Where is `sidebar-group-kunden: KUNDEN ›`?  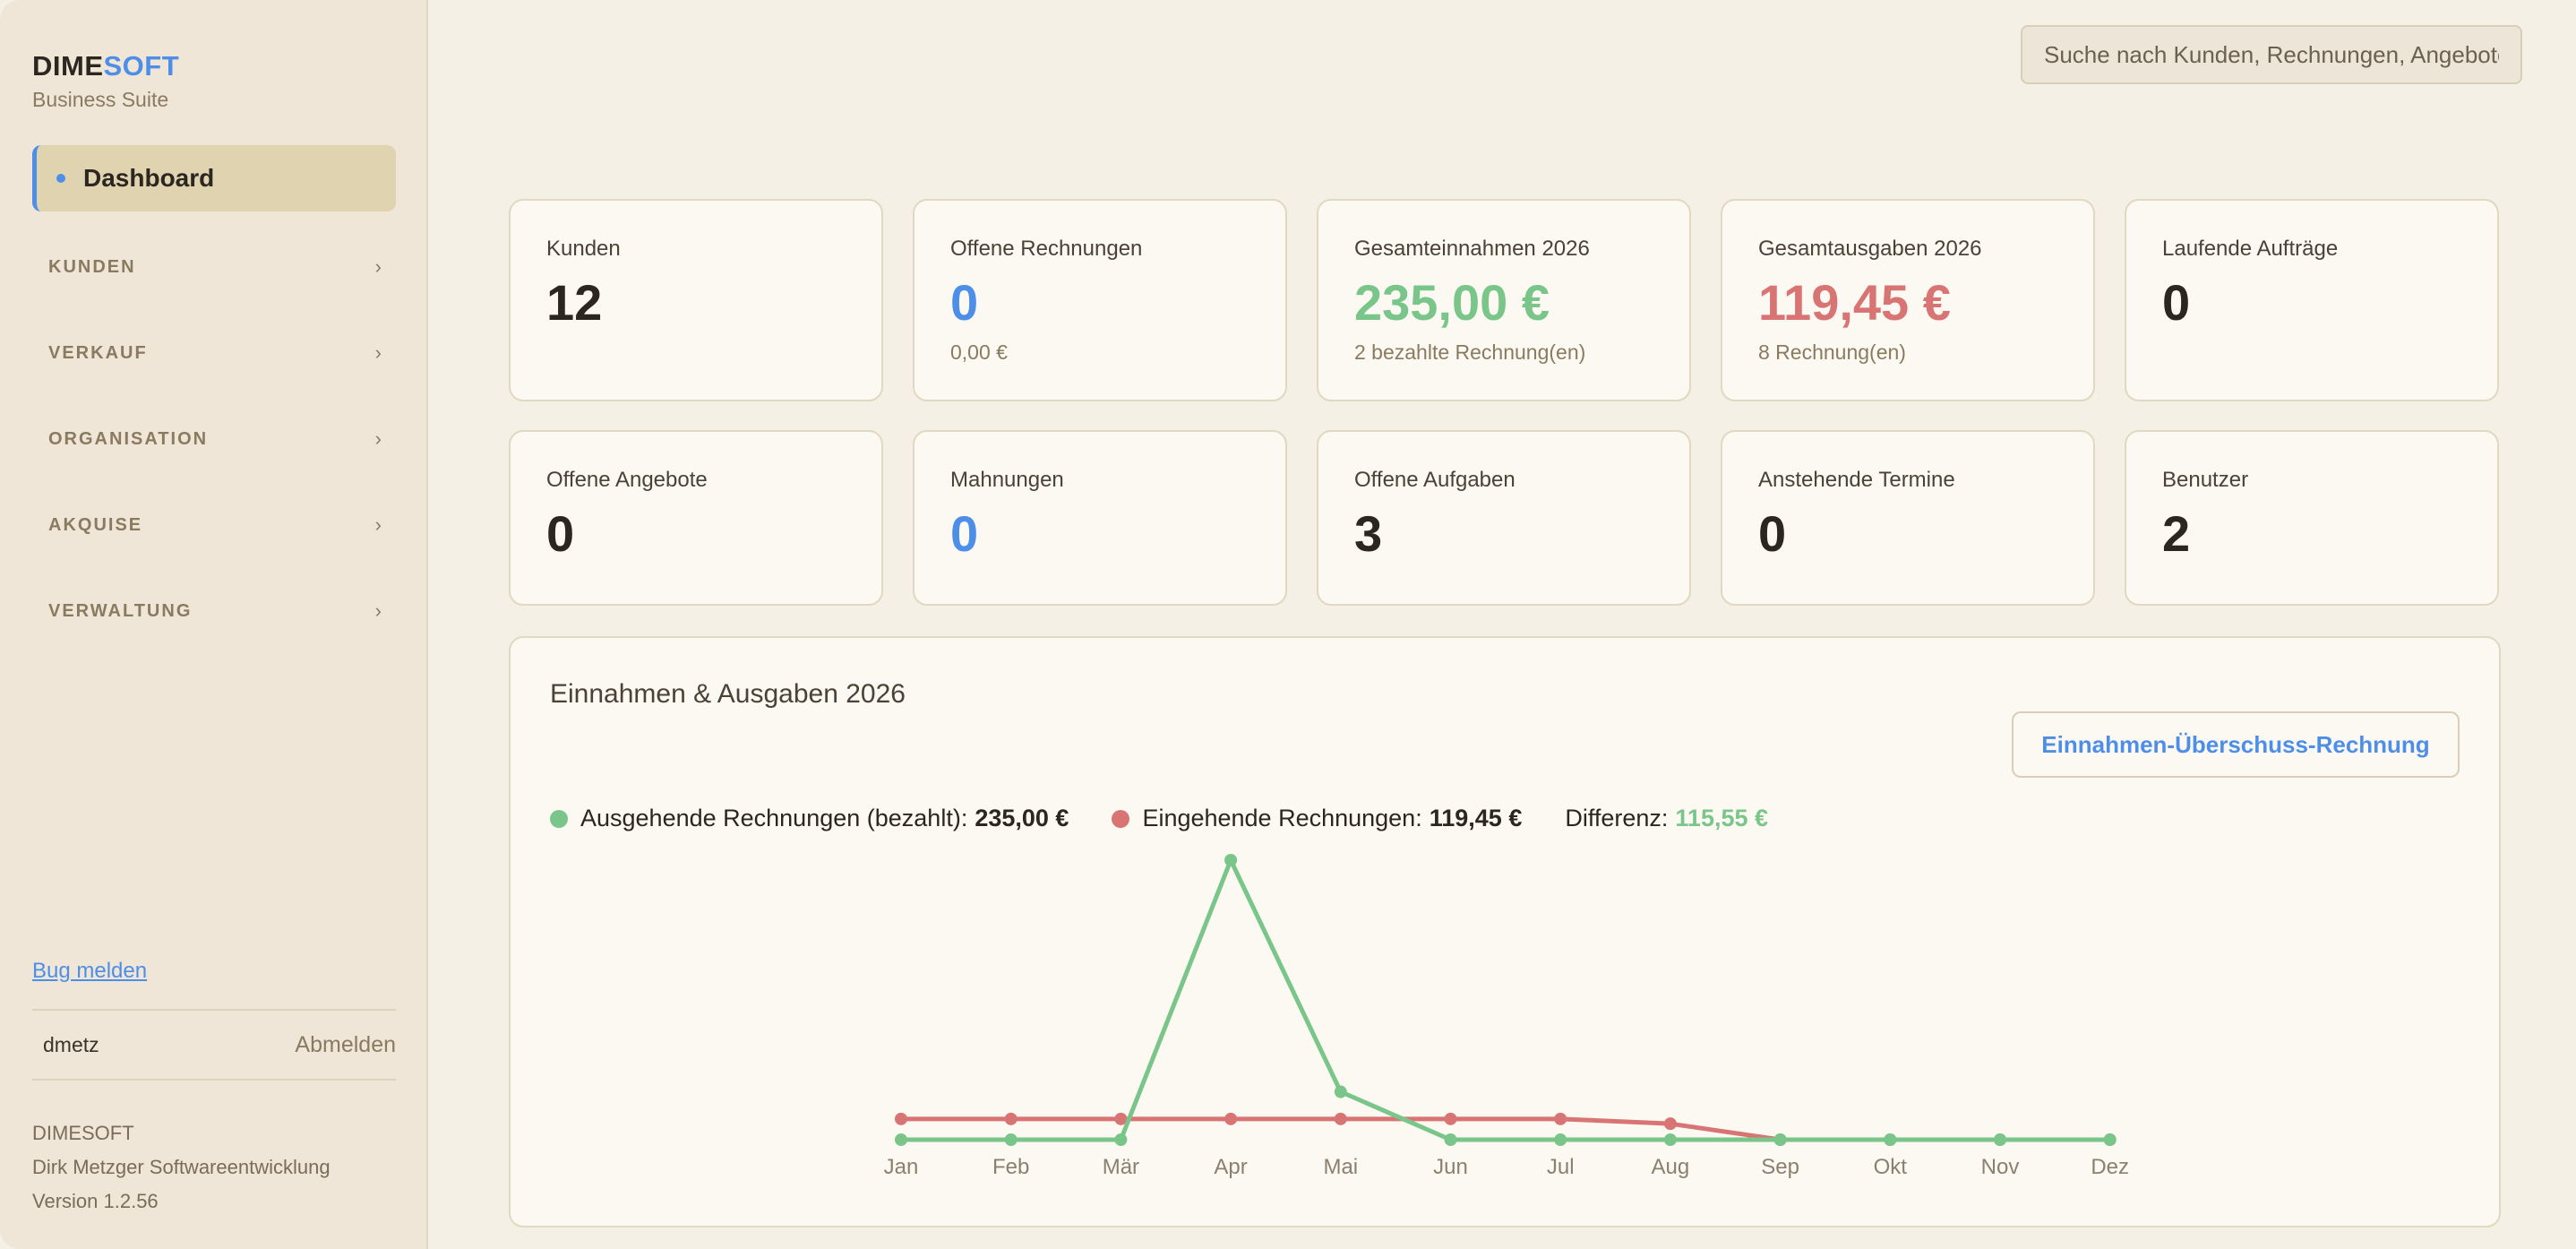
sidebar-group-kunden: KUNDEN › is located at coordinates (215, 267).